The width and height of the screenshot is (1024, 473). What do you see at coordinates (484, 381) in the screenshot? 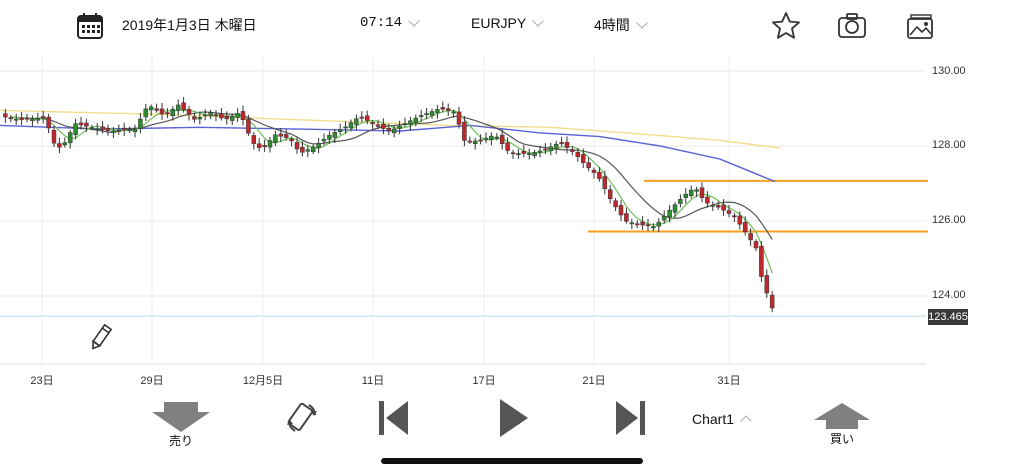
I see `x-tick-label: 17日` at bounding box center [484, 381].